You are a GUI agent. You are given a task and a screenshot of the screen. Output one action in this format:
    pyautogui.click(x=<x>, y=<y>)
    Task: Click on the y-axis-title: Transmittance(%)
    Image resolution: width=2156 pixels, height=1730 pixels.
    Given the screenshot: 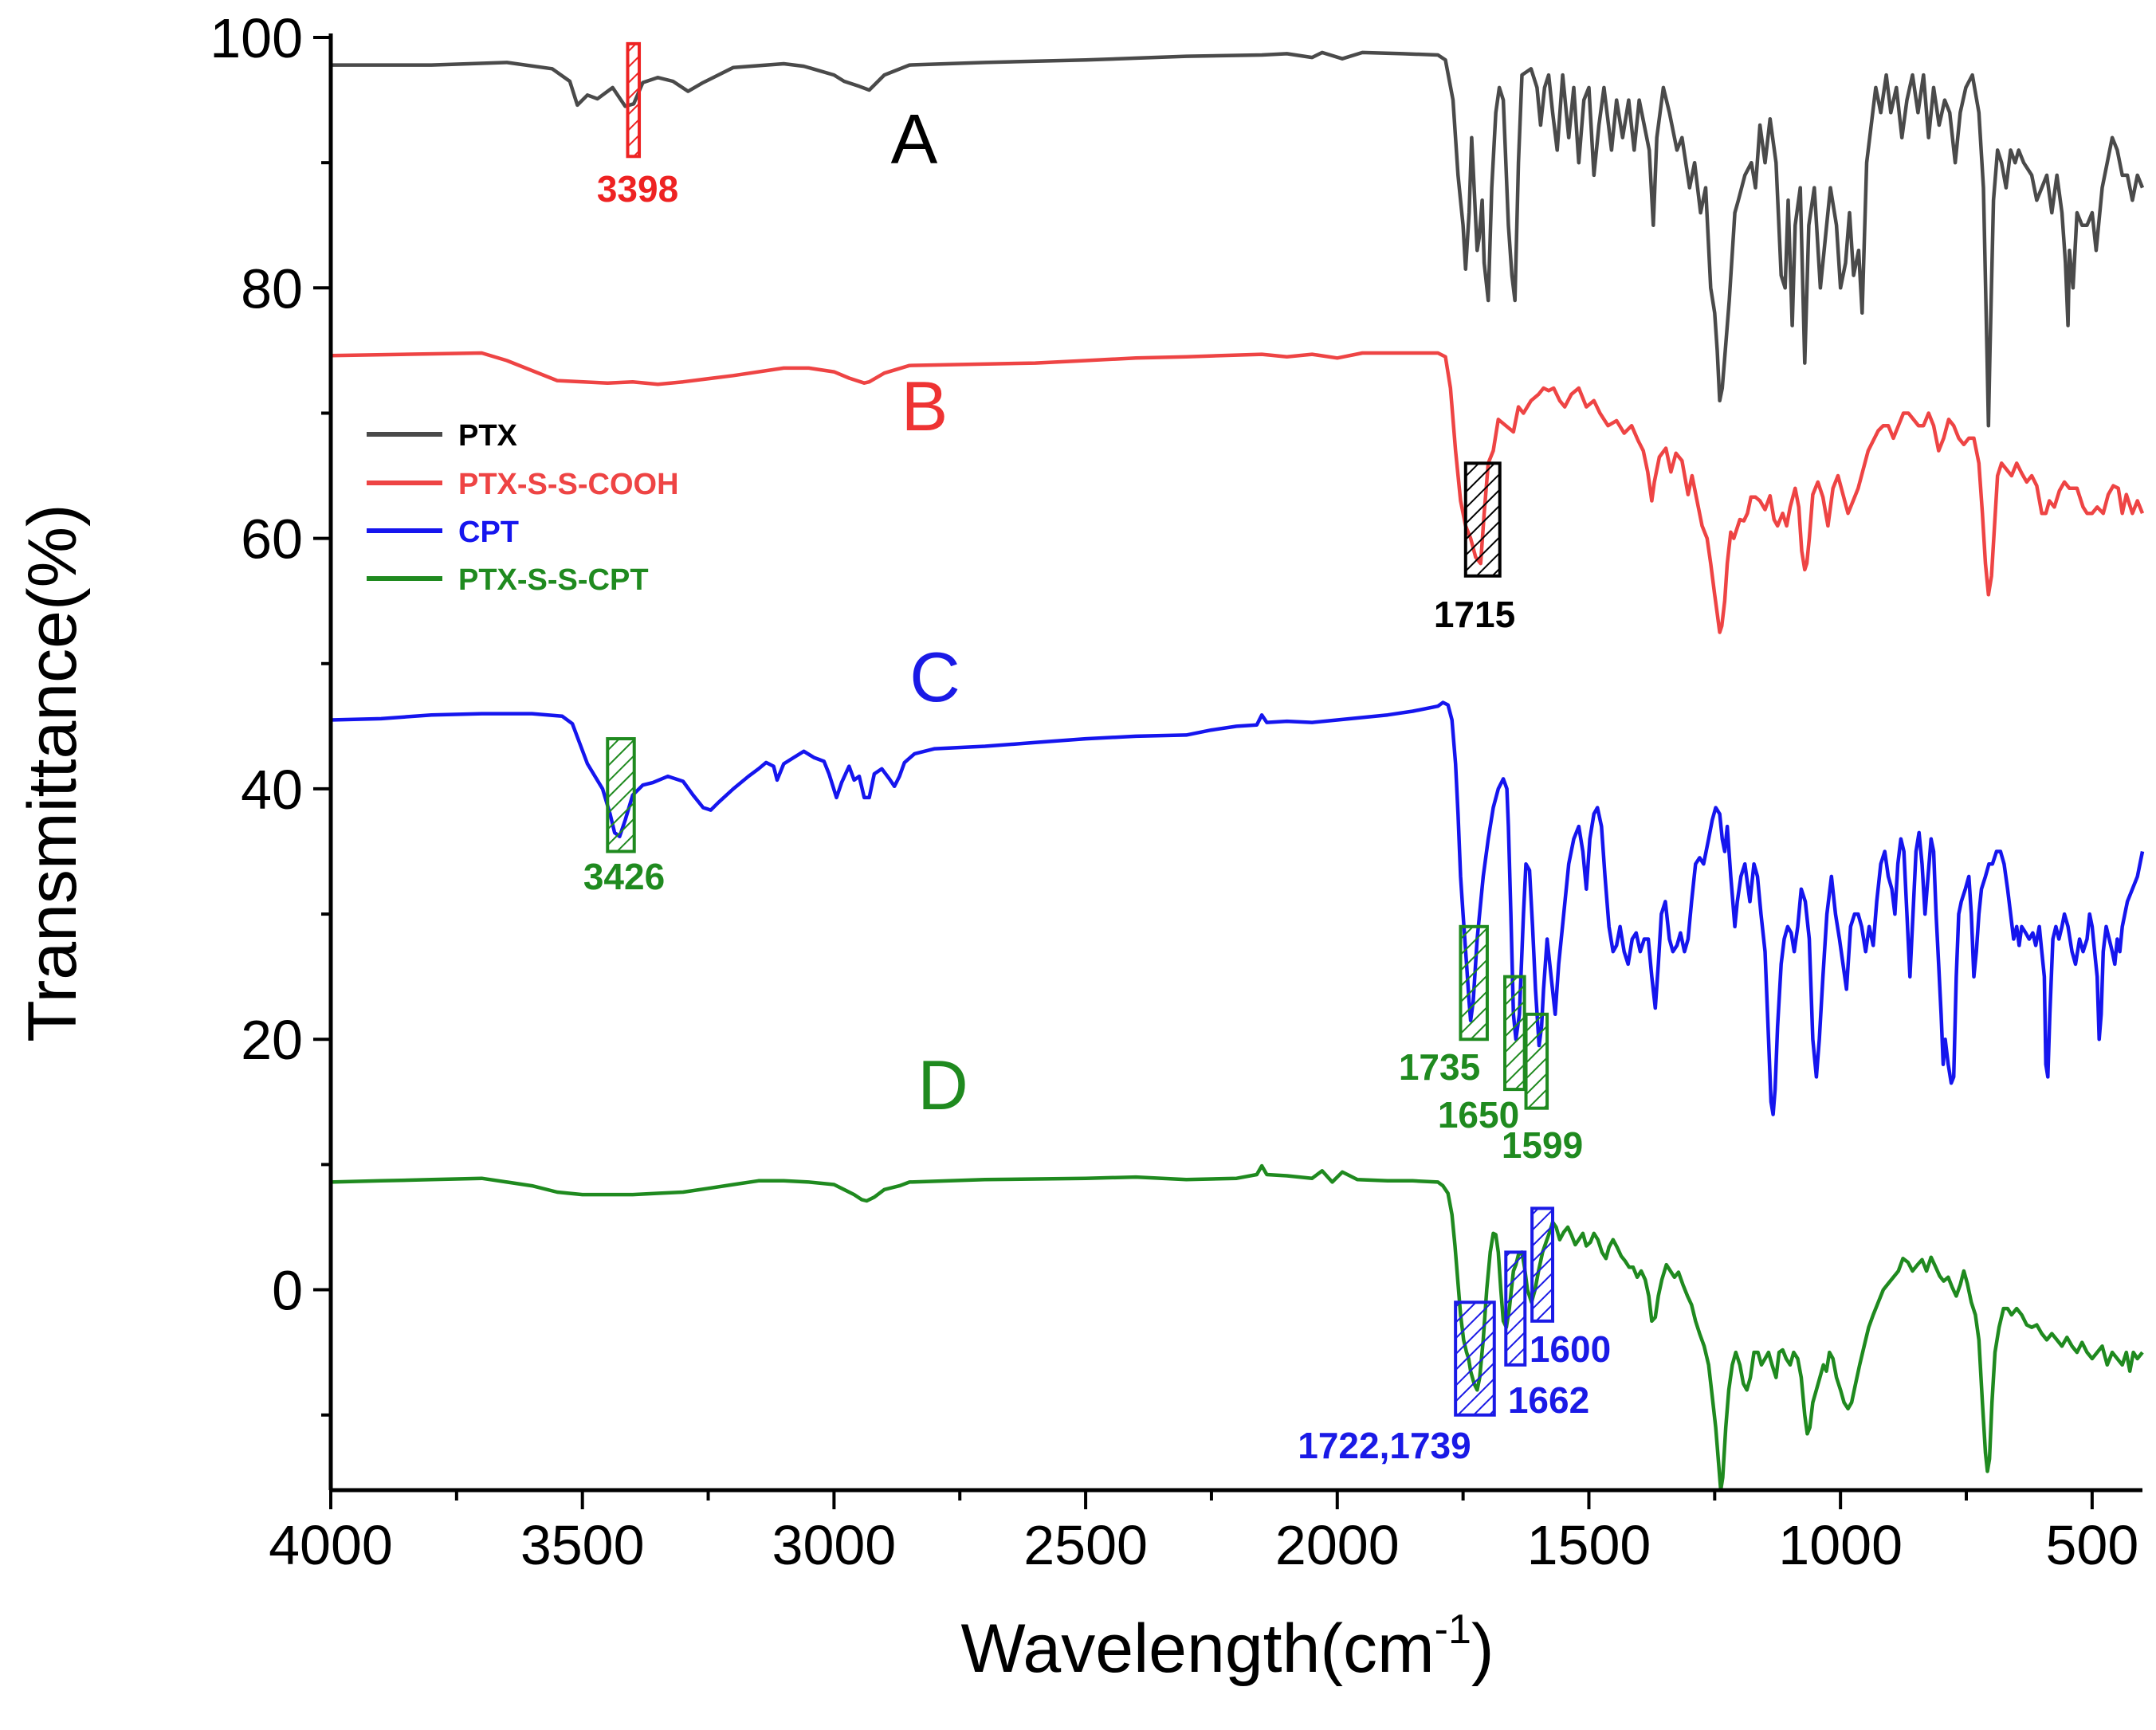 What is the action you would take?
    pyautogui.click(x=52, y=773)
    